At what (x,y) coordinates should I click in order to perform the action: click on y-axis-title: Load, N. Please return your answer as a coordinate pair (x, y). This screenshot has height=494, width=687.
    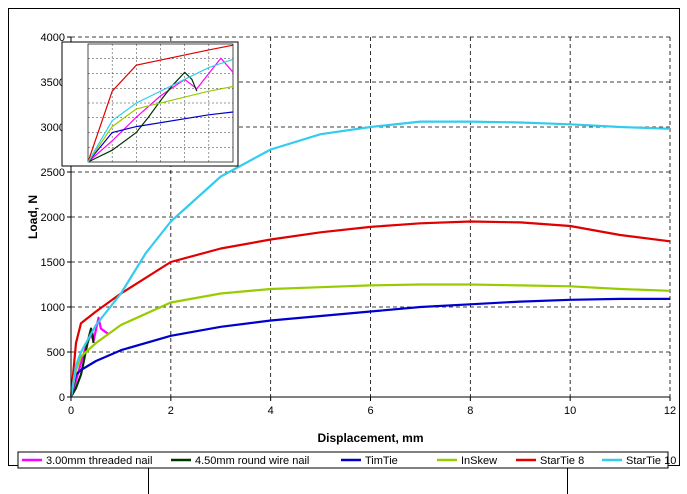
    Looking at the image, I should click on (33, 217).